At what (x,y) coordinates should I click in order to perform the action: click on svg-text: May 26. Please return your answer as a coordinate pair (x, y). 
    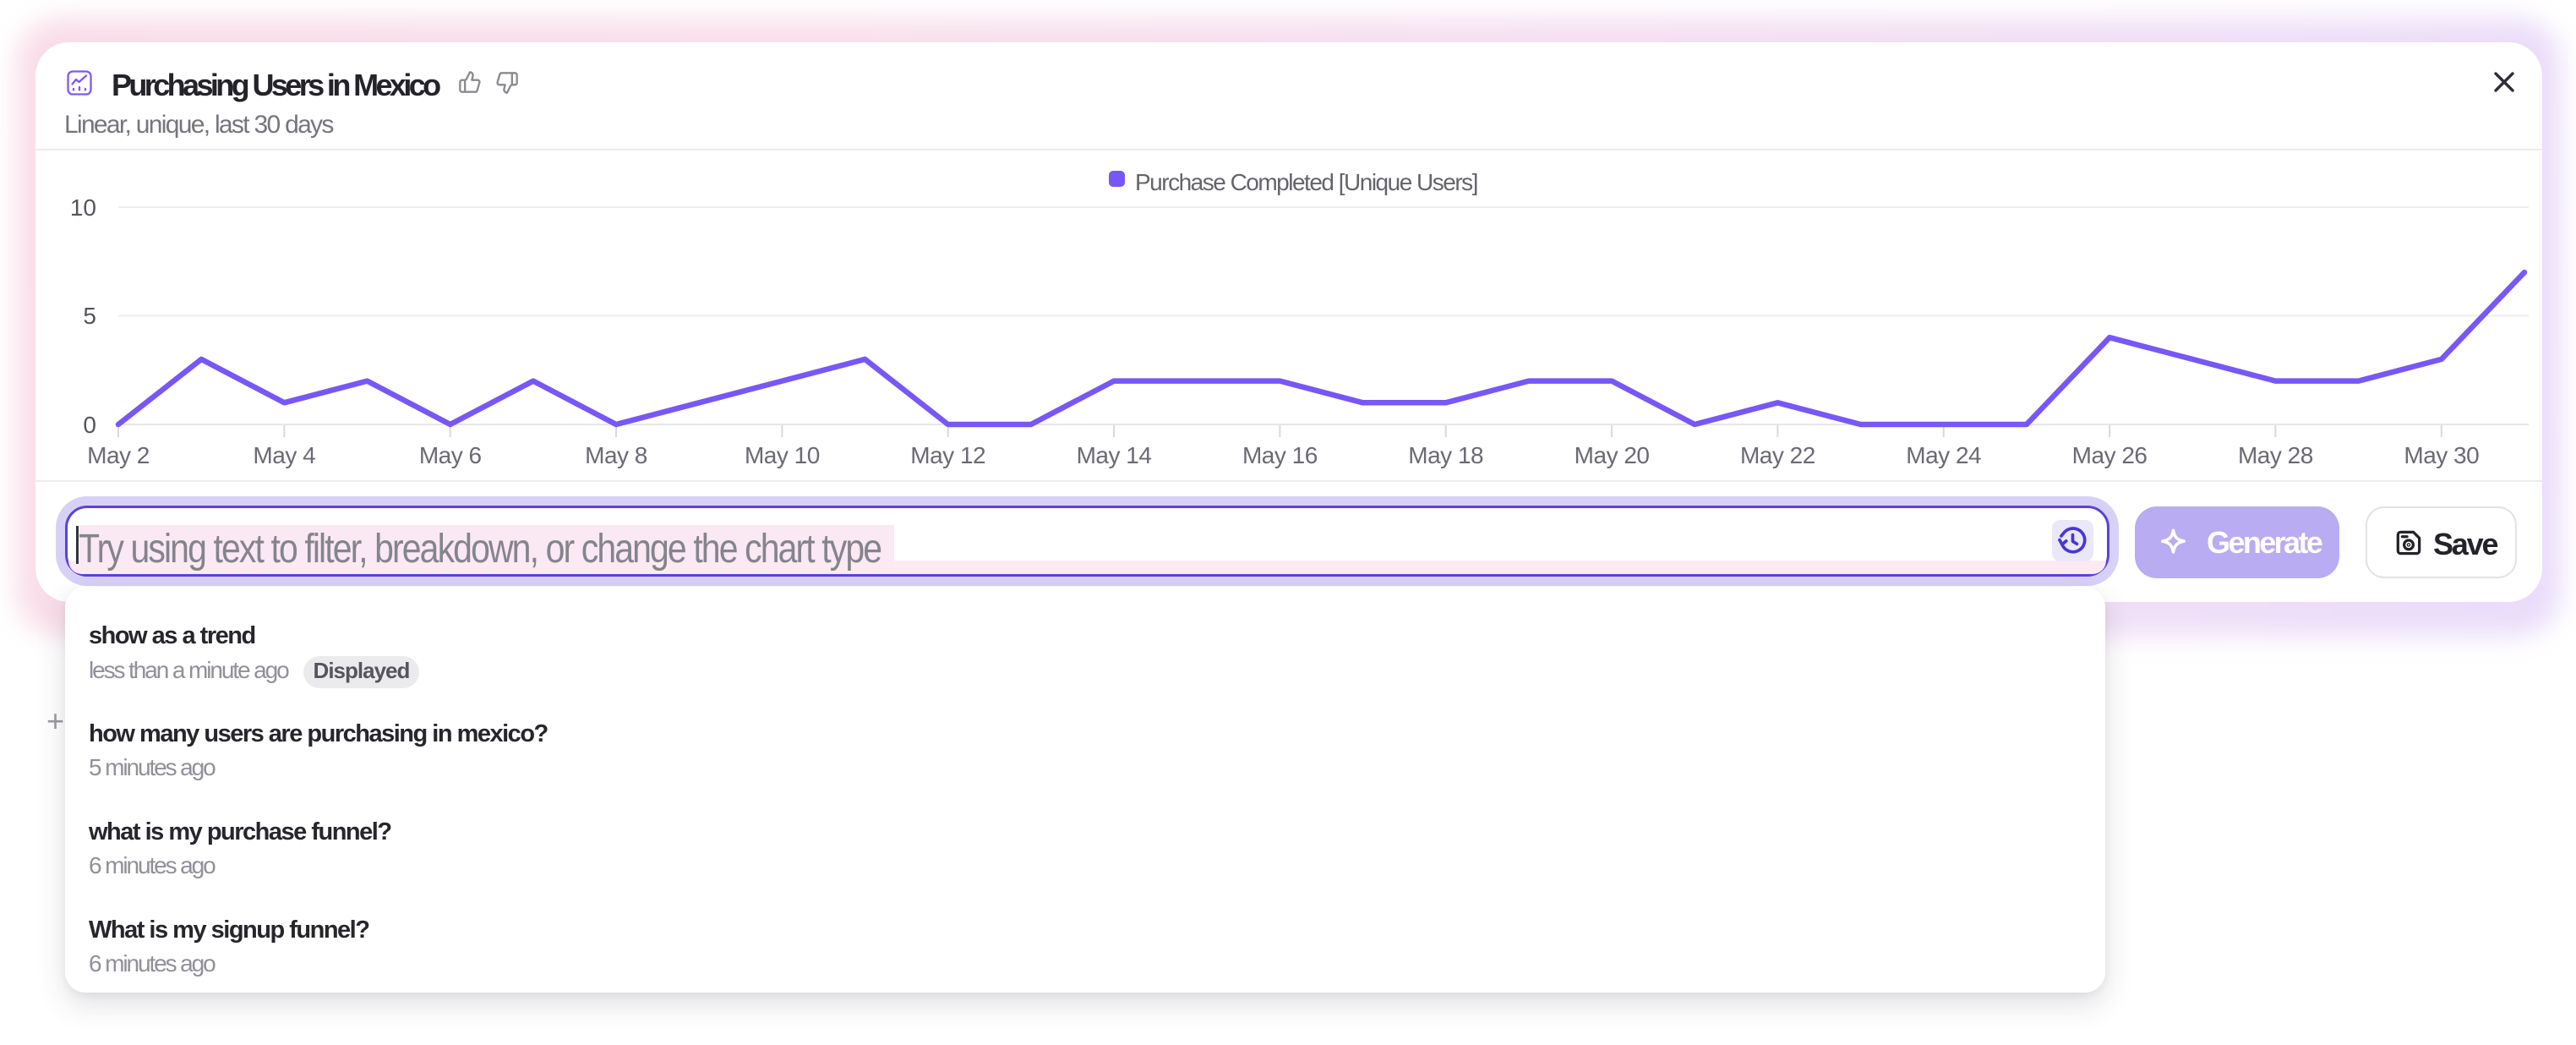
    Looking at the image, I should click on (2110, 455).